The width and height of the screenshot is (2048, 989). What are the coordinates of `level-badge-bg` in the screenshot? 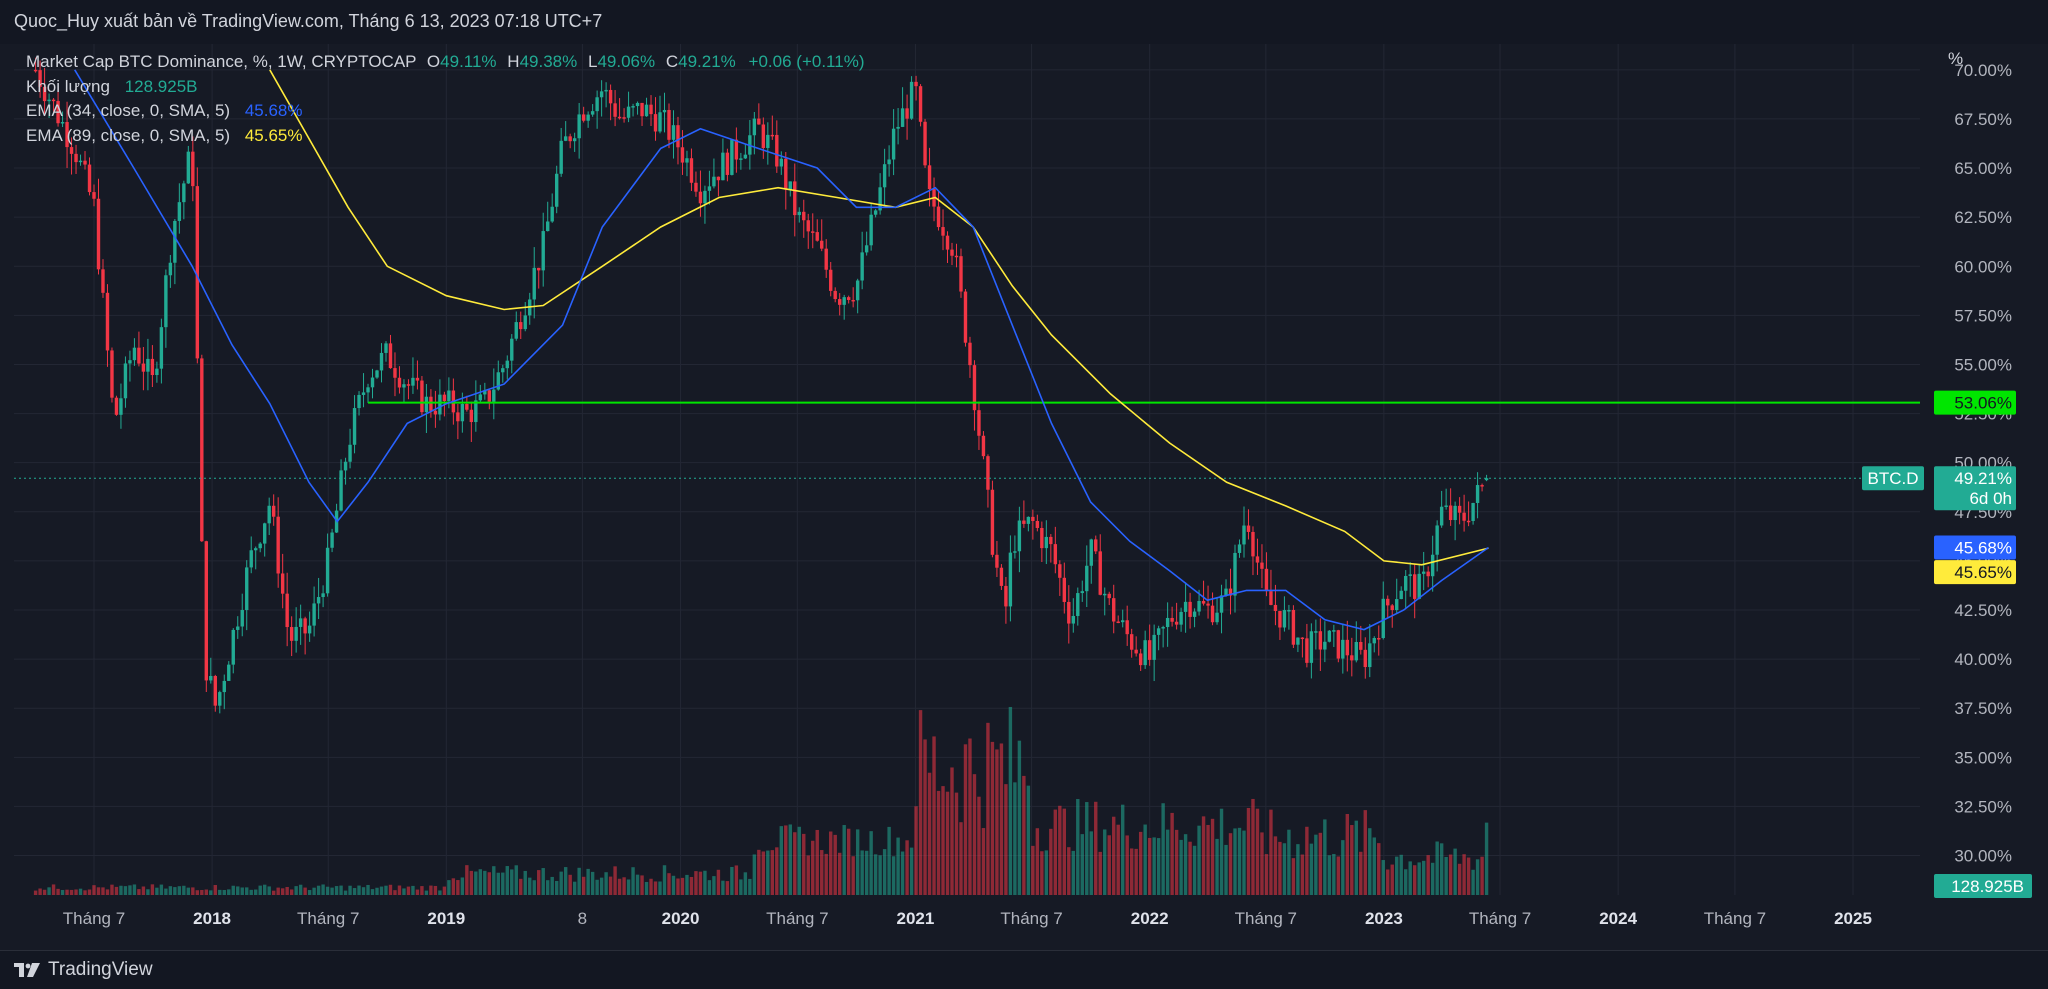 It's located at (1975, 402).